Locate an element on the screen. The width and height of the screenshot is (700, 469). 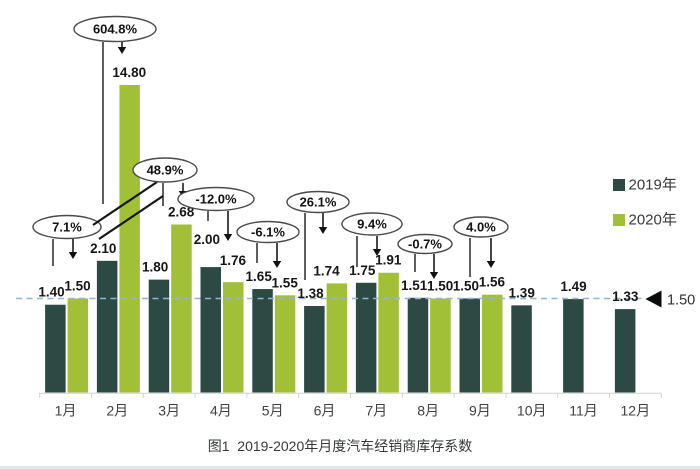
value-label-2019-m1: 1.40 is located at coordinates (51, 292).